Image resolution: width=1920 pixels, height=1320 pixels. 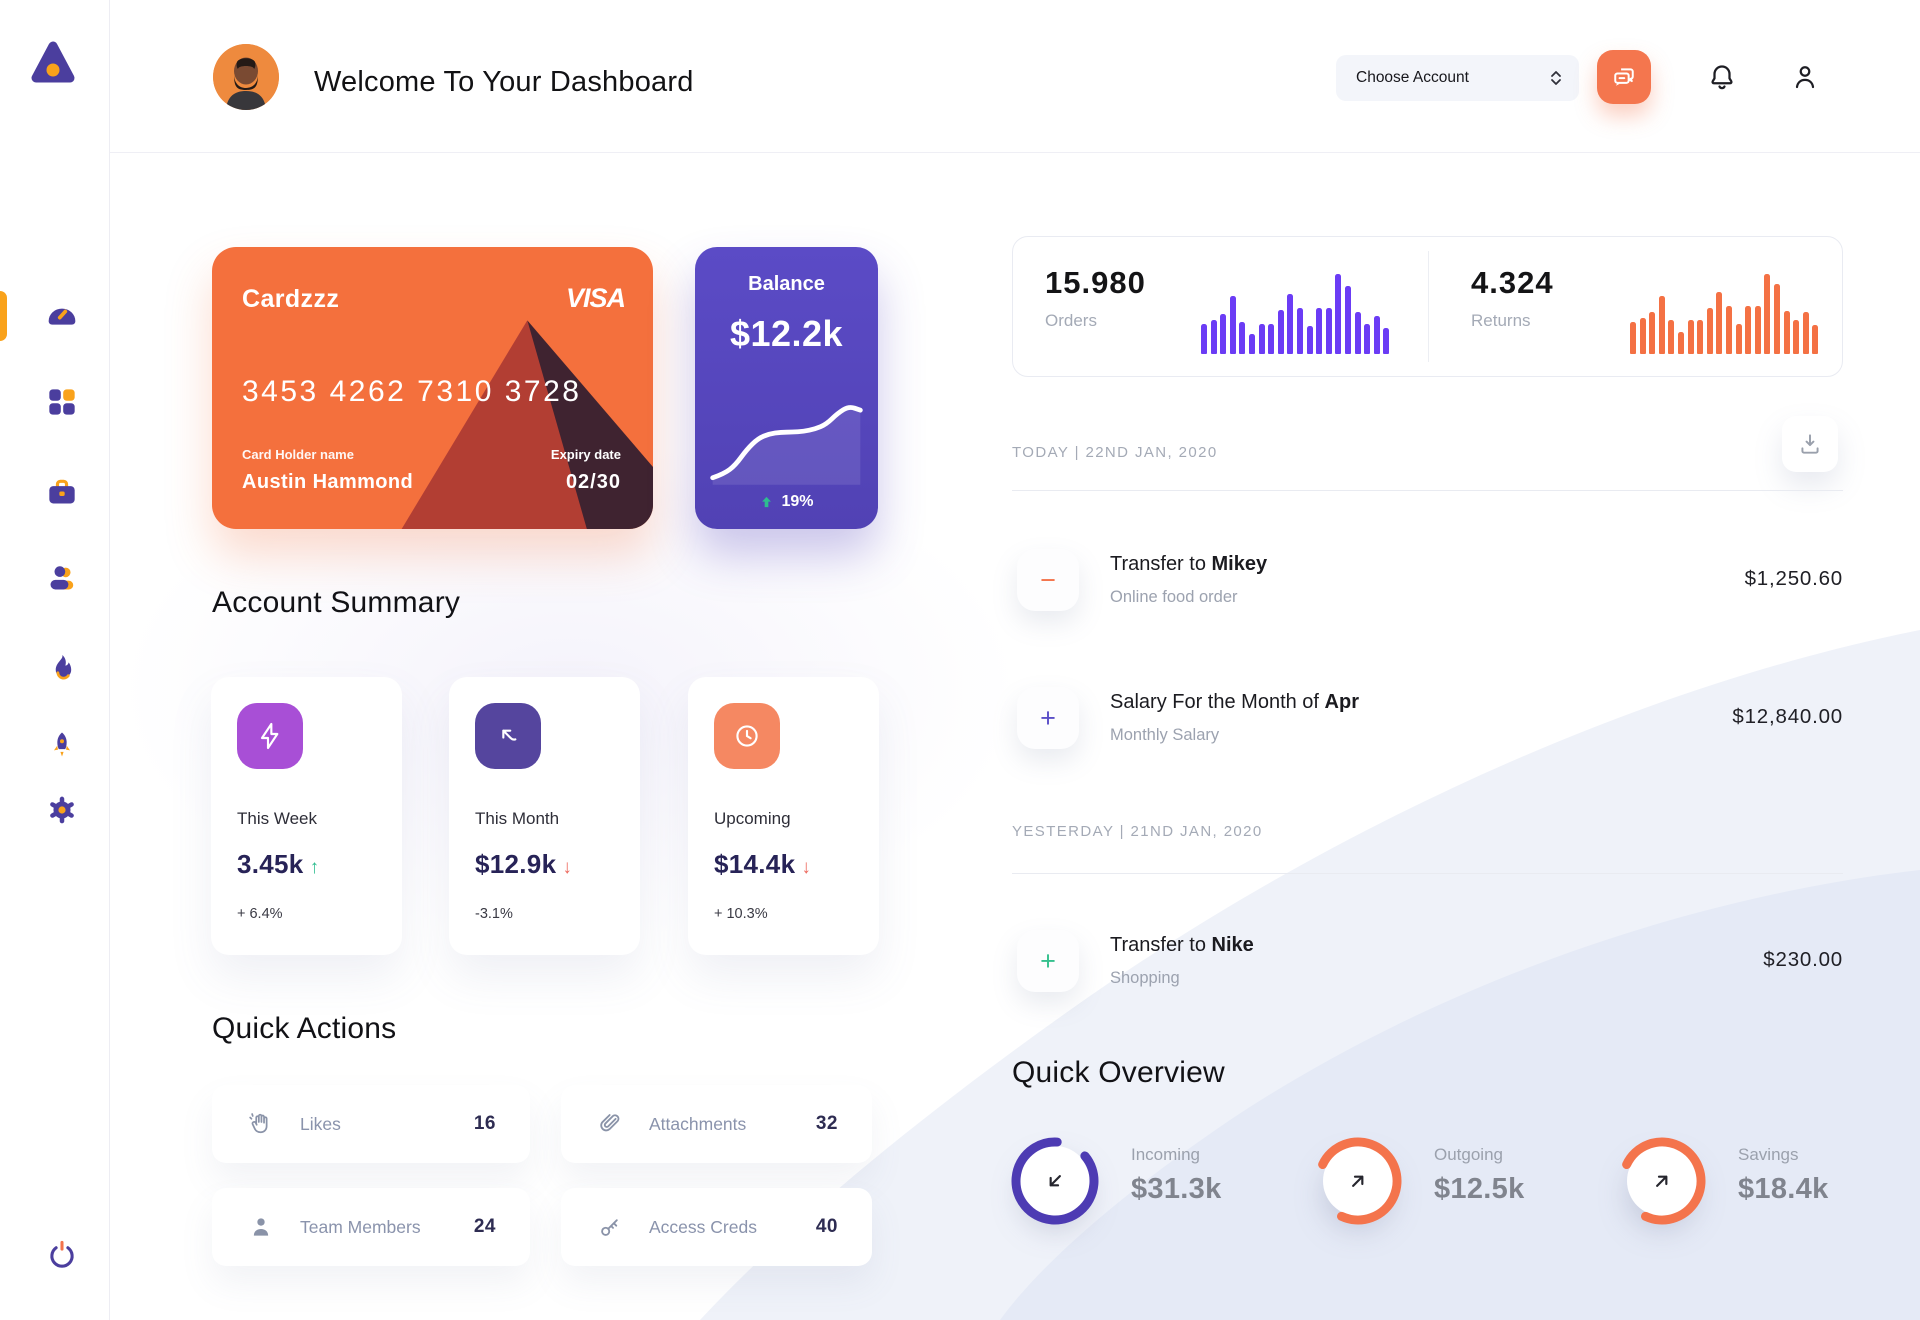 I want to click on quick-action-team-members: Team Members 24, so click(x=371, y=1227).